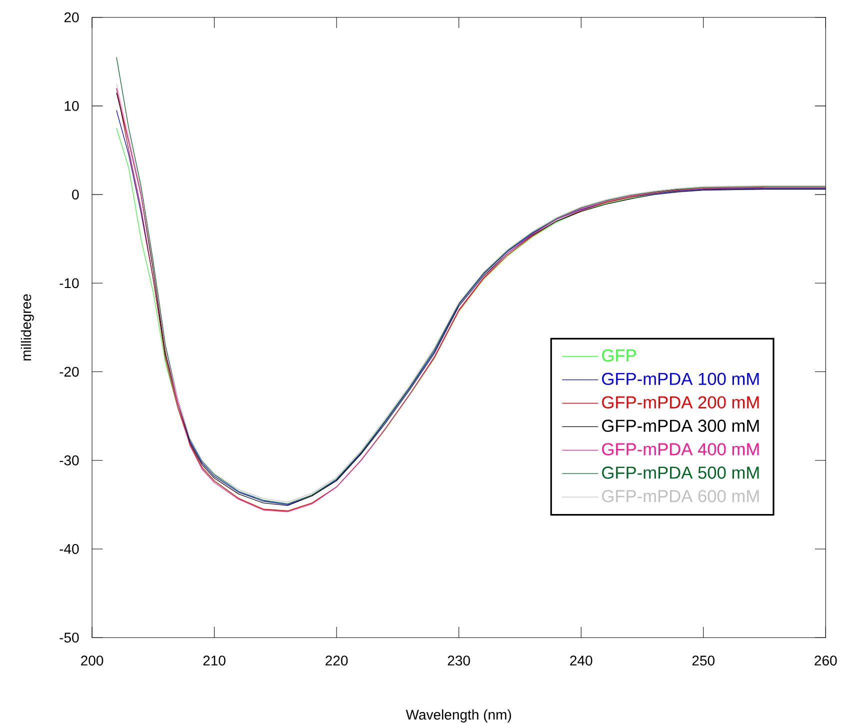 The image size is (843, 727). Describe the element at coordinates (680, 402) in the screenshot. I see `legend-label: GFP-mPDA 200 mM` at that location.